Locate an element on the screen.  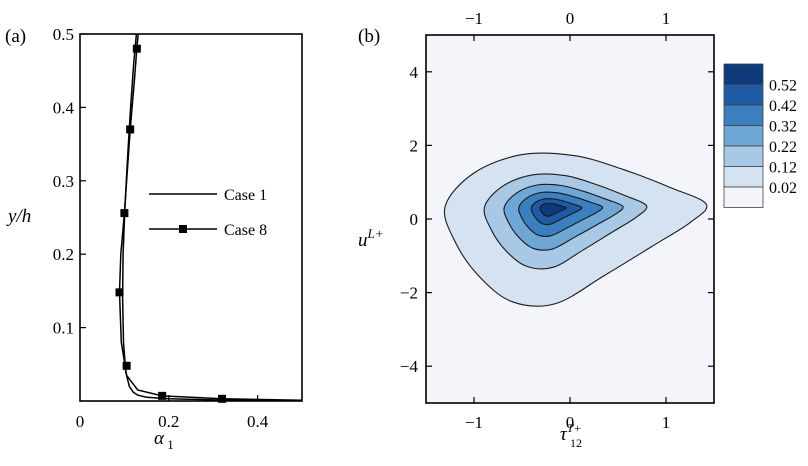
b-xtick-label-top: −1 is located at coordinates (474, 18).